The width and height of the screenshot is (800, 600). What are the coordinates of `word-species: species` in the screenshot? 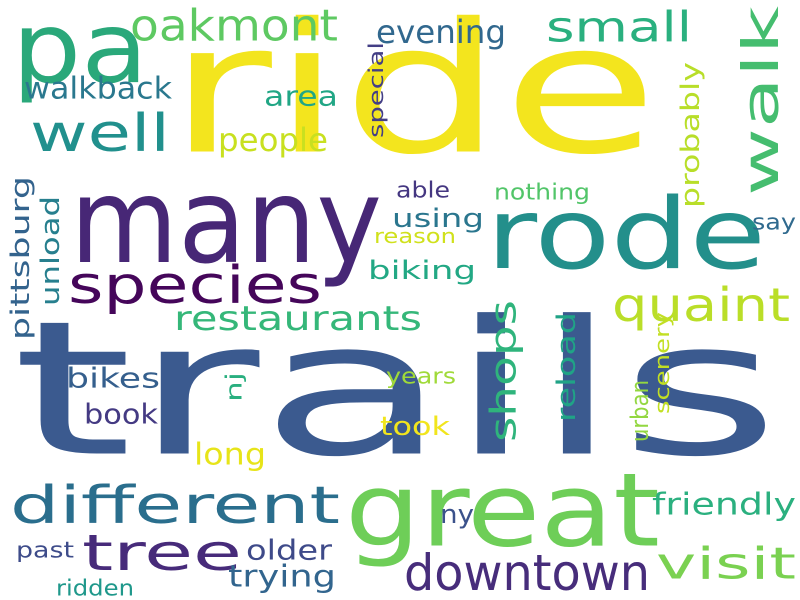 It's located at (195, 286).